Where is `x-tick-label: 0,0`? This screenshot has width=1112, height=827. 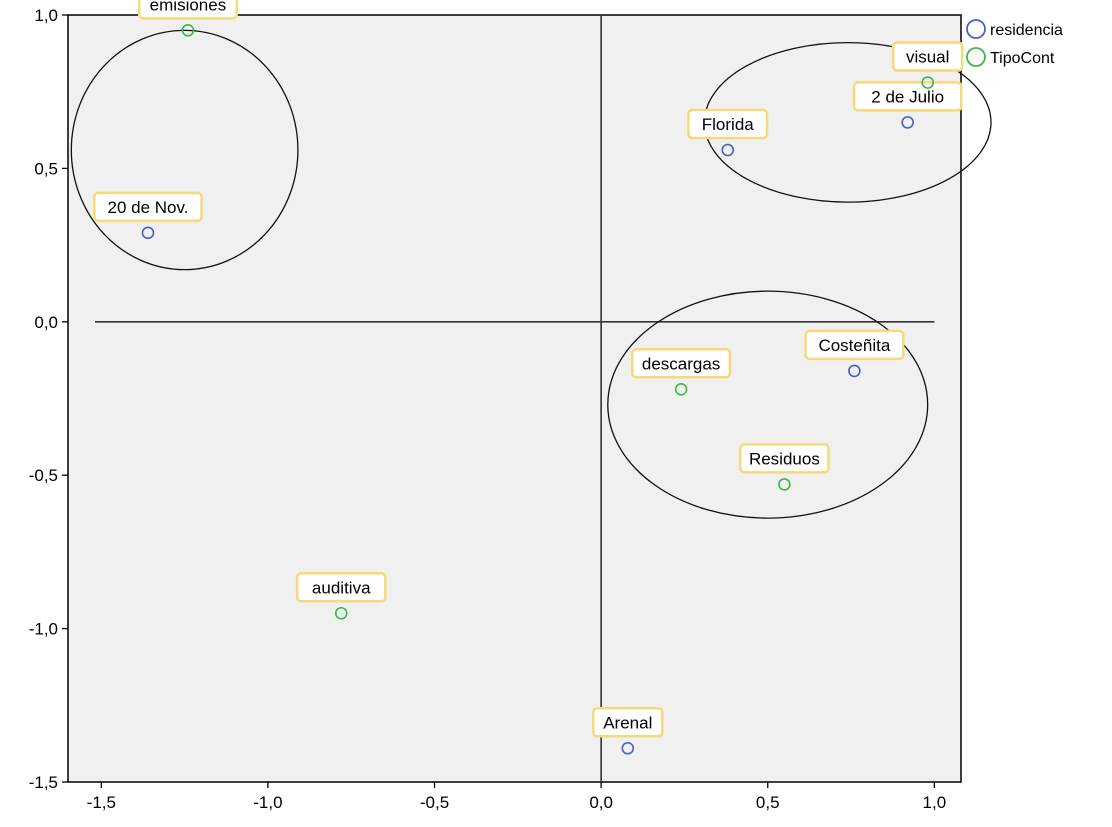 x-tick-label: 0,0 is located at coordinates (601, 802).